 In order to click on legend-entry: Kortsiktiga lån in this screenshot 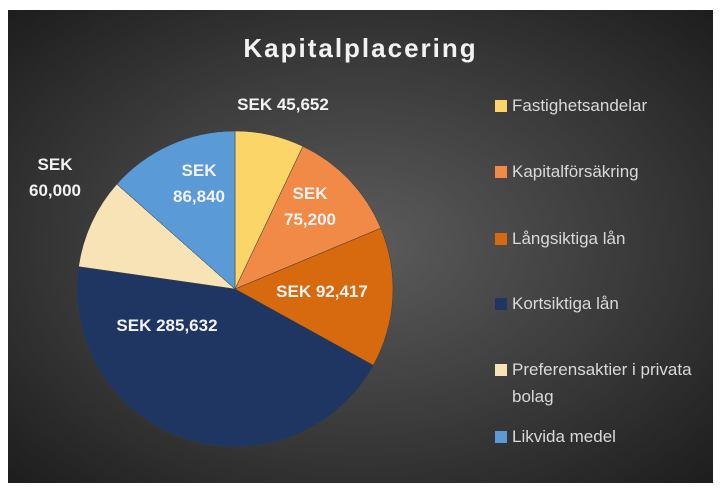, I will do `click(557, 303)`.